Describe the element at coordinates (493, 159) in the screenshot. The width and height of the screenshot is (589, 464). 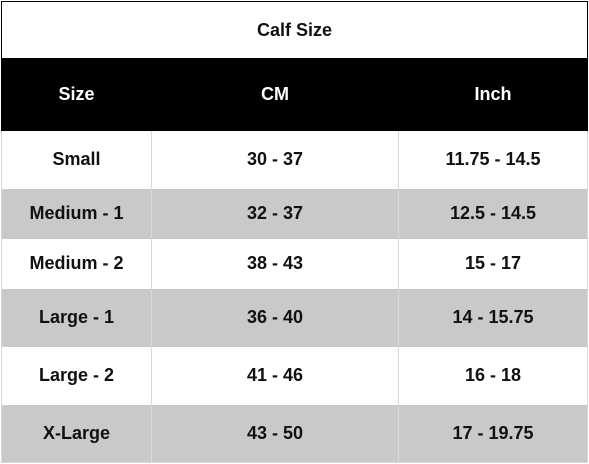
I see `table-cell: 11.75 - 14.5` at that location.